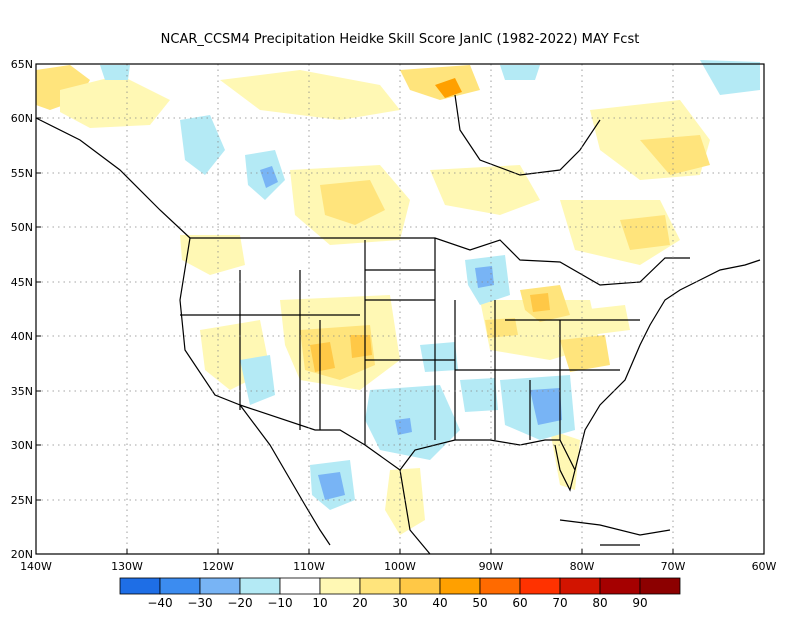 Image resolution: width=800 pixels, height=618 pixels. Describe the element at coordinates (159, 603) in the screenshot. I see `colorbar-label: −40` at that location.